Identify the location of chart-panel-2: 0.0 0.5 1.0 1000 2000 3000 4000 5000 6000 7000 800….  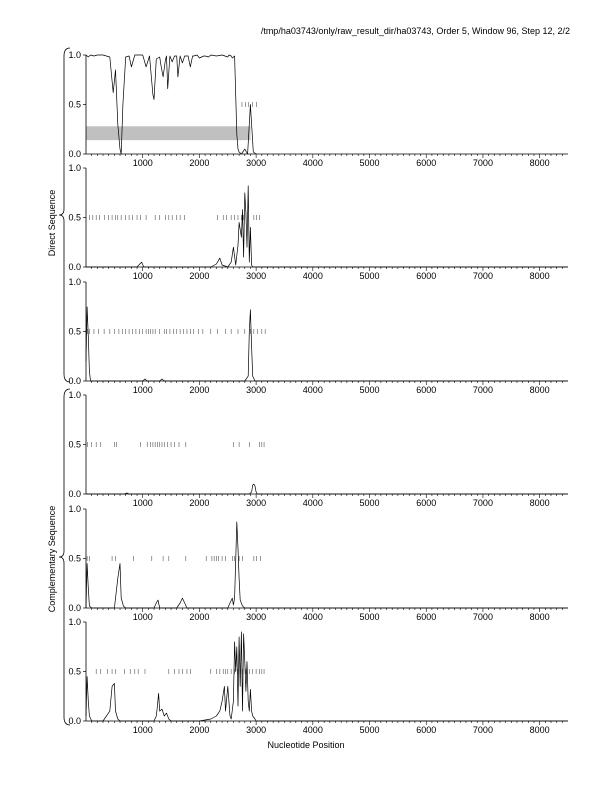
(318, 222).